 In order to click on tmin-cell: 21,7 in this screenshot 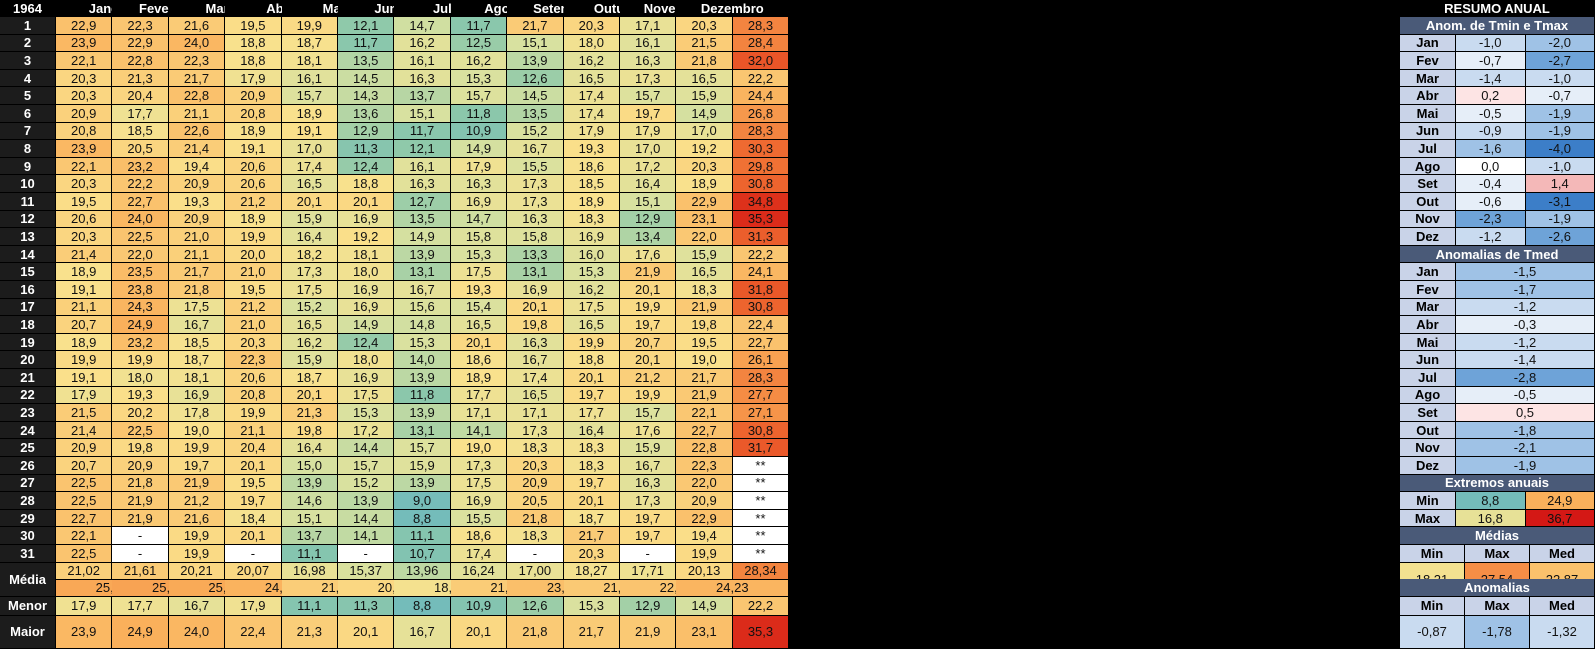, I will do `click(704, 378)`.